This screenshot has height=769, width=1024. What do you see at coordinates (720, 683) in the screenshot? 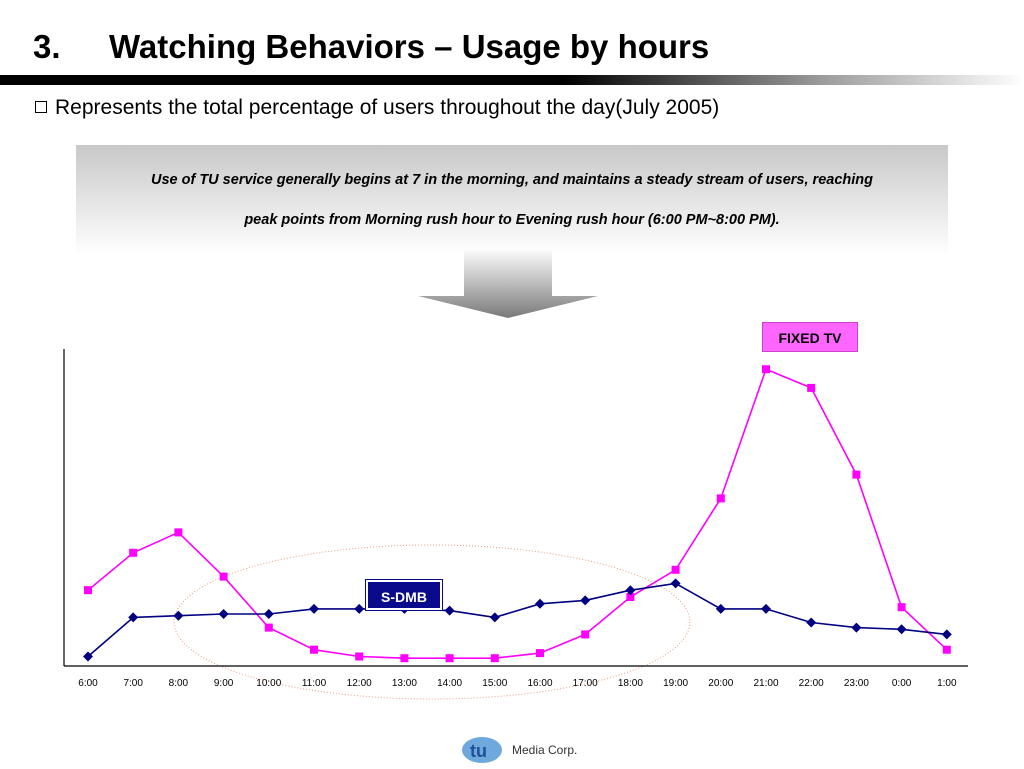
I see `x-tick-label: 20:00` at bounding box center [720, 683].